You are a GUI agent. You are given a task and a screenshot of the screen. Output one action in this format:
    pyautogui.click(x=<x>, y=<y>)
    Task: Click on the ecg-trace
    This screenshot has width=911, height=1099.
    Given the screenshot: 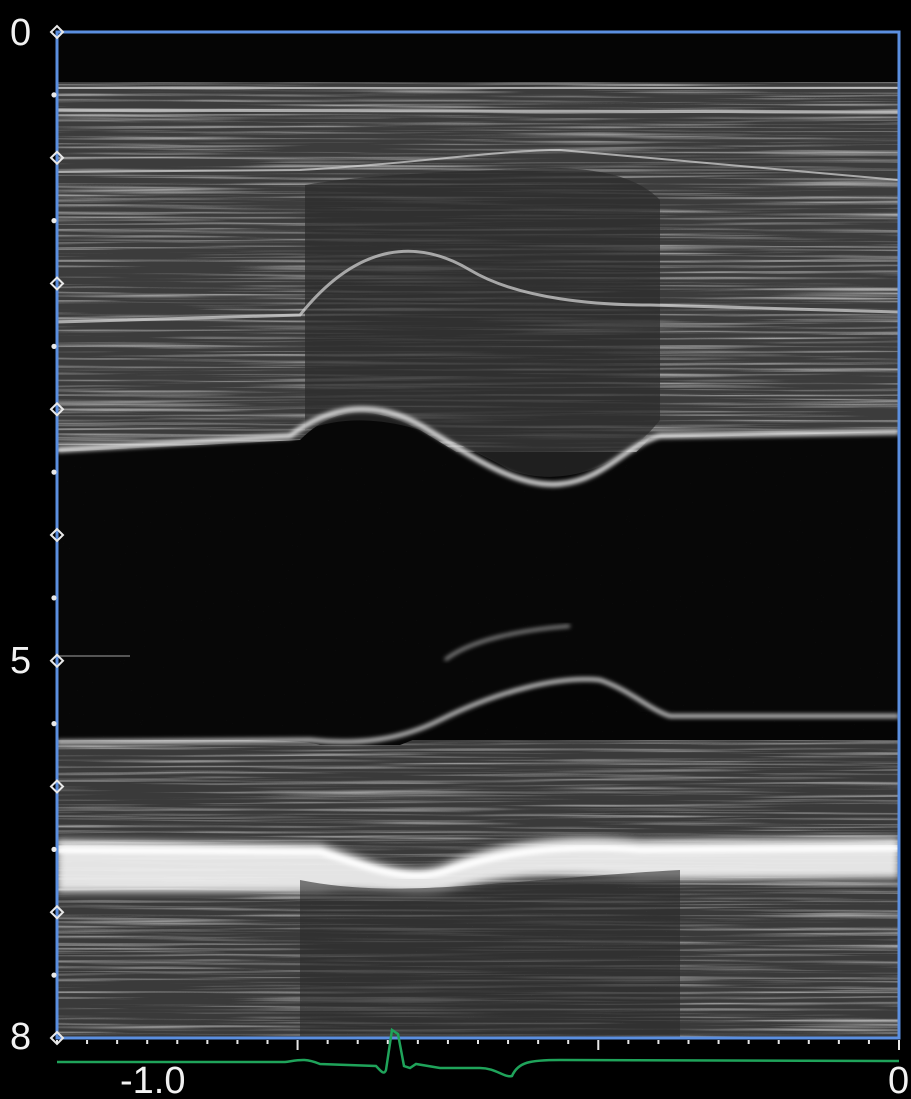 What is the action you would take?
    pyautogui.click(x=478, y=1052)
    